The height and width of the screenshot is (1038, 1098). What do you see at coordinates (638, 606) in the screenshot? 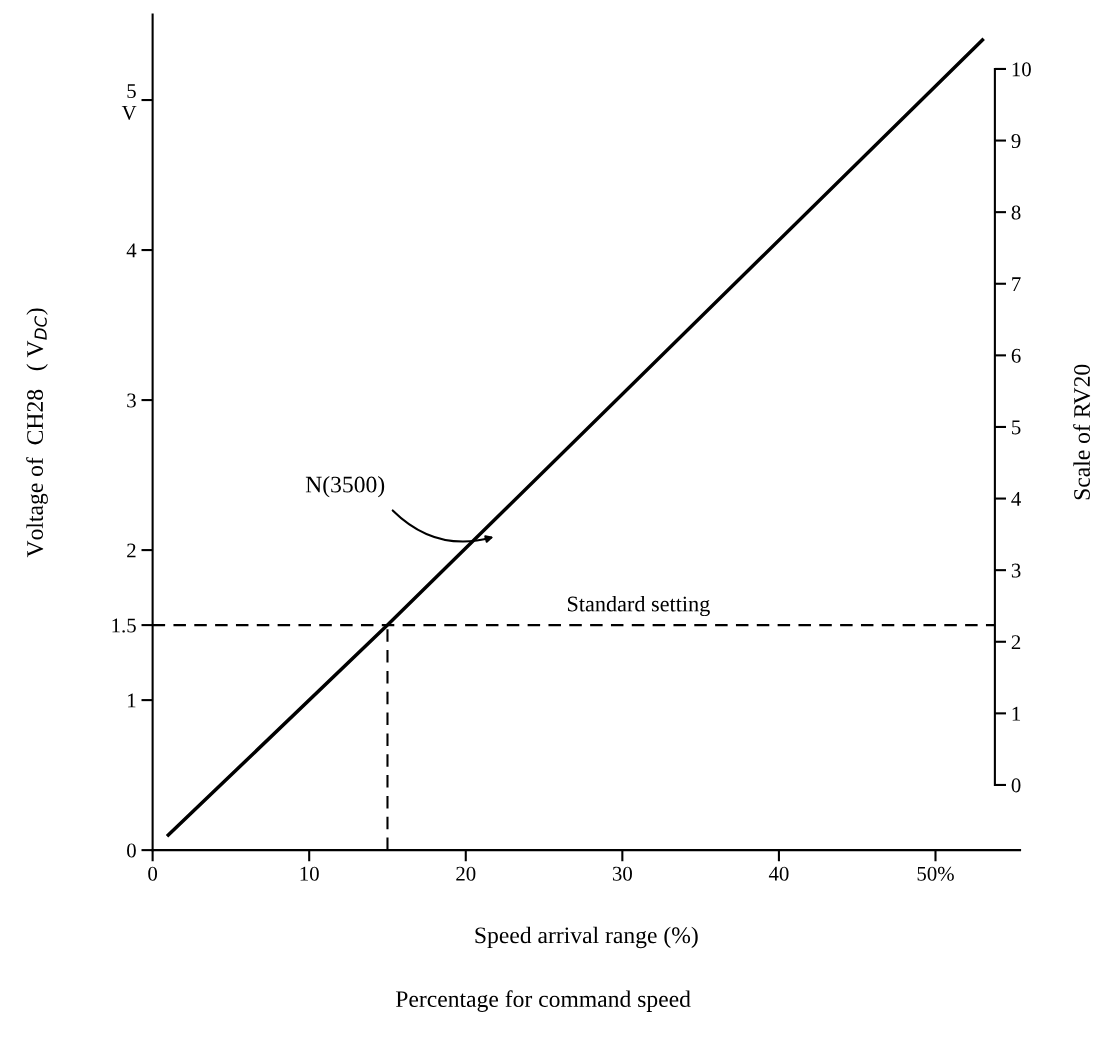
I see `ref-line-label: Standard setting` at bounding box center [638, 606].